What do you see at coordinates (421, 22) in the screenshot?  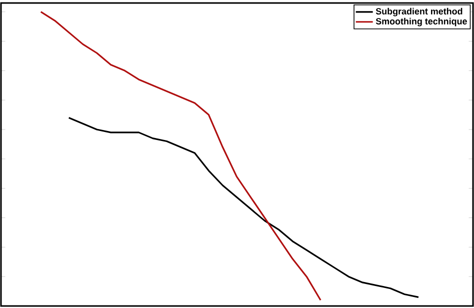 I see `legend-label: Smoothing technique` at bounding box center [421, 22].